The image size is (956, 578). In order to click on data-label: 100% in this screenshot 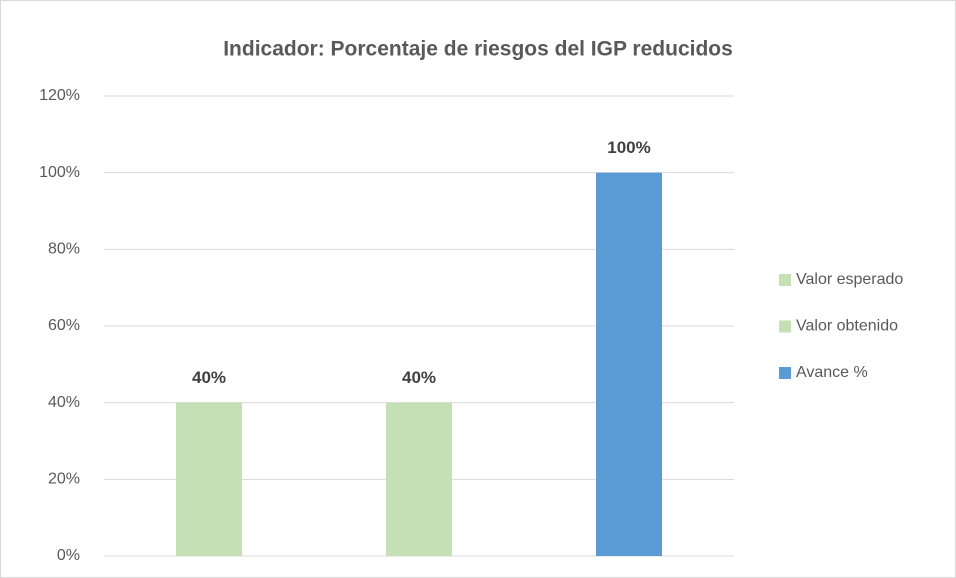, I will do `click(628, 147)`.